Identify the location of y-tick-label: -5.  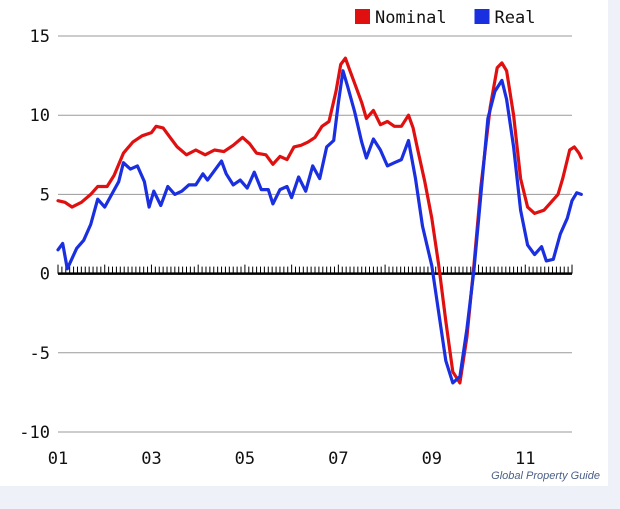
(40, 354).